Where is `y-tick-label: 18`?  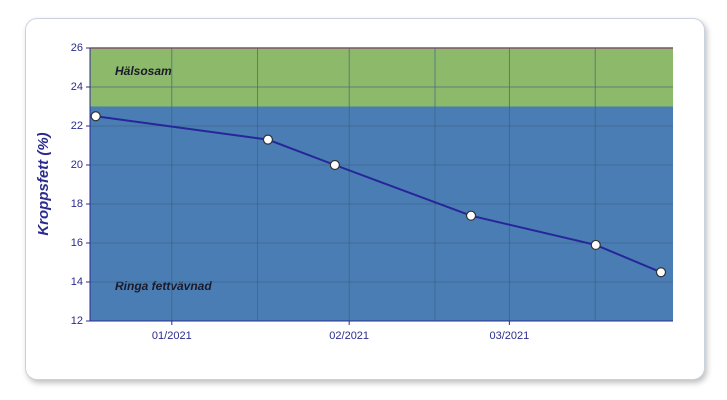 y-tick-label: 18 is located at coordinates (77, 204).